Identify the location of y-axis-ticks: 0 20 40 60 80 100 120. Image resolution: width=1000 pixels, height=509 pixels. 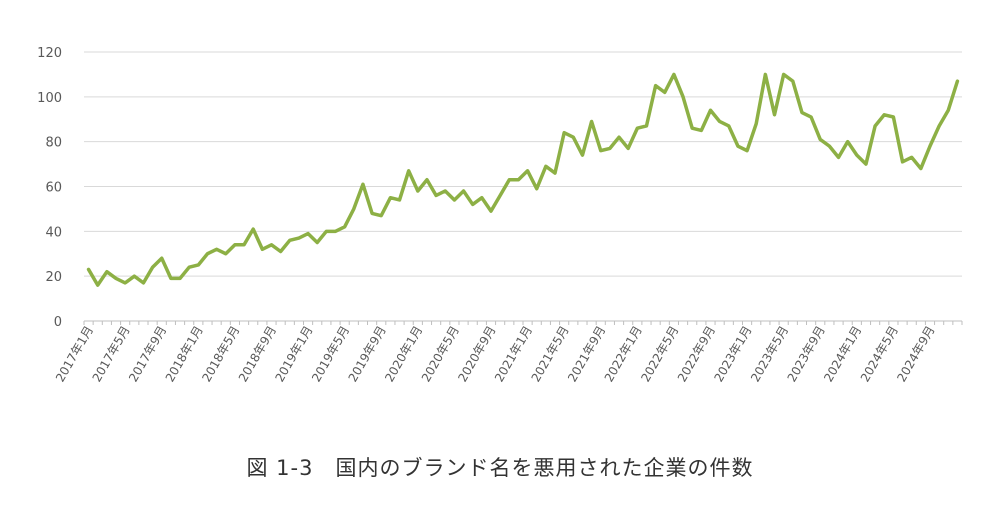
(49, 188).